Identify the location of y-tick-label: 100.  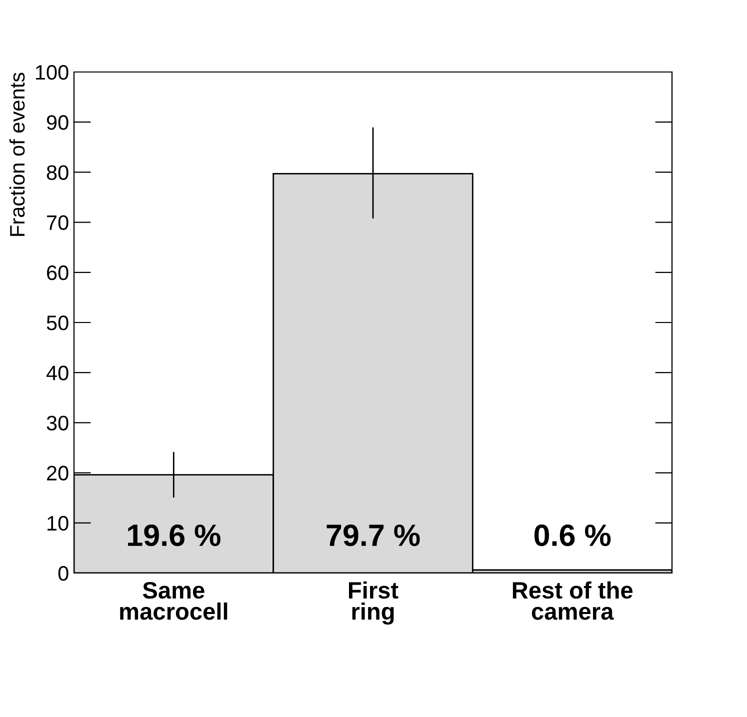
(52, 72).